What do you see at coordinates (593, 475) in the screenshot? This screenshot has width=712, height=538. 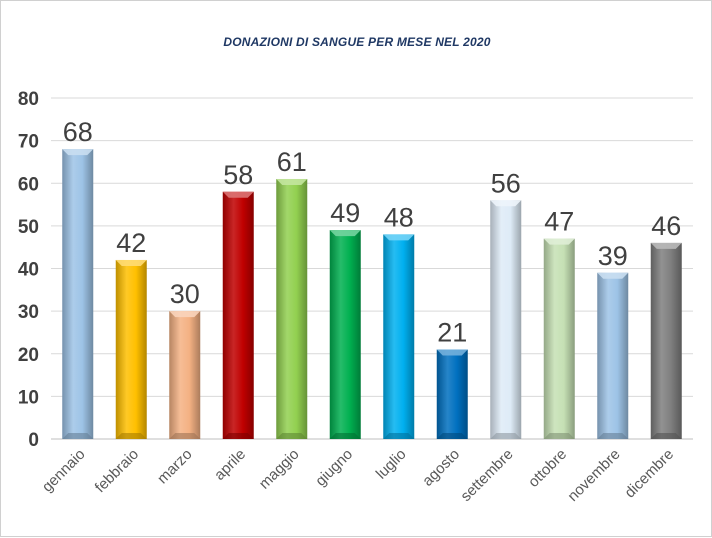 I see `x-tick-label: novembre` at bounding box center [593, 475].